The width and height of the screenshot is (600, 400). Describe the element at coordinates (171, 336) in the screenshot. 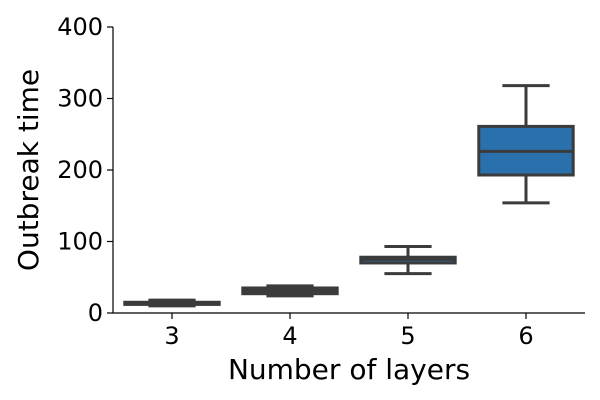

I see `x-tick-label: 3` at that location.